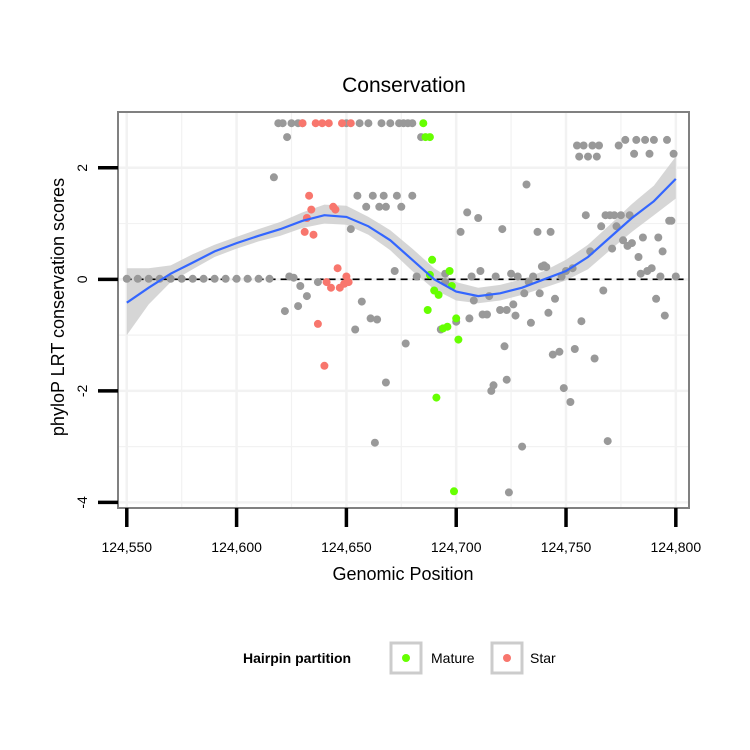 The width and height of the screenshot is (750, 750). I want to click on x-axis-label: Genomic Position, so click(402, 574).